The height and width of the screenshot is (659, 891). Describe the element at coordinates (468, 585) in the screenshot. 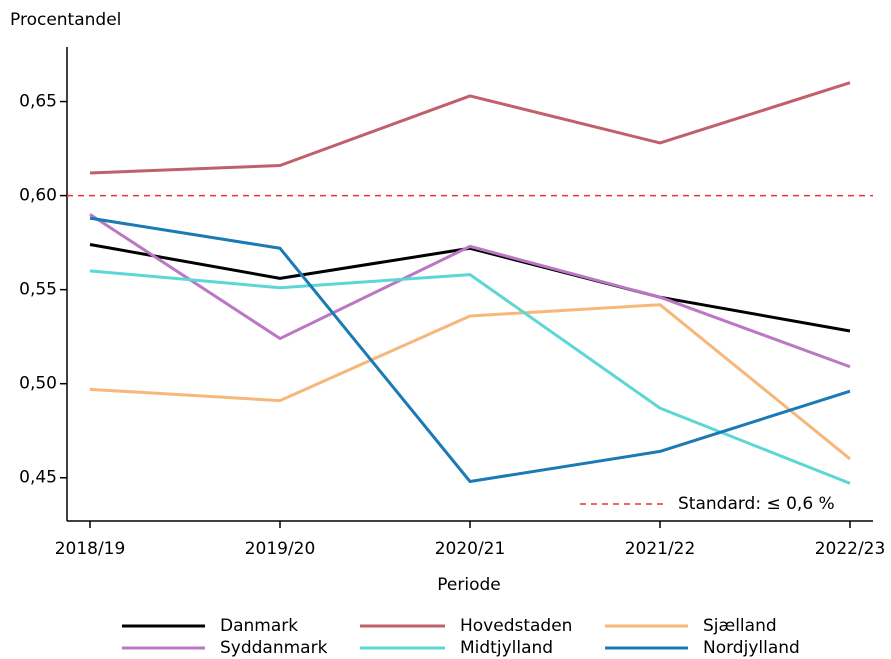

I see `x-axis-label: Periode` at that location.